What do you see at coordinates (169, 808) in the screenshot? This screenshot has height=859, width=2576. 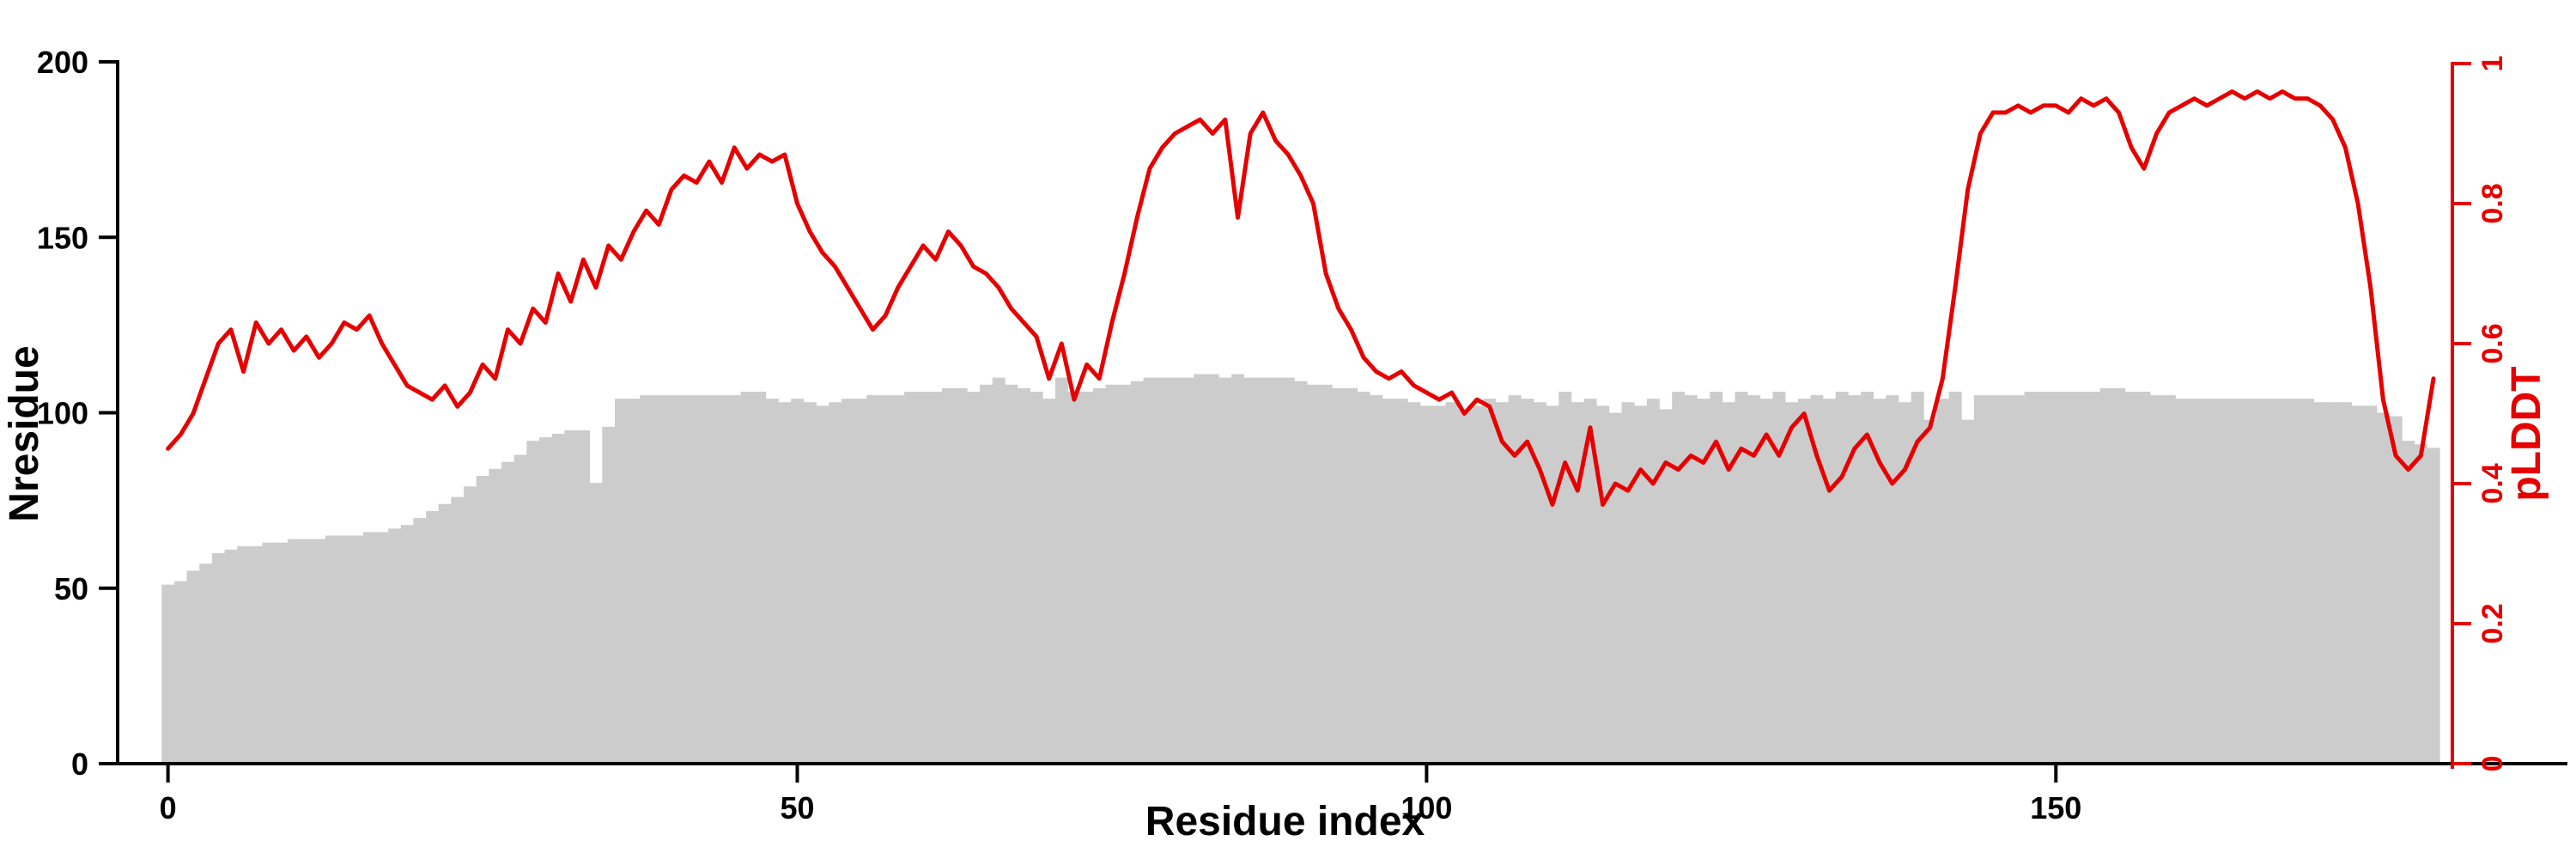 I see `x-tick-label: 0` at bounding box center [169, 808].